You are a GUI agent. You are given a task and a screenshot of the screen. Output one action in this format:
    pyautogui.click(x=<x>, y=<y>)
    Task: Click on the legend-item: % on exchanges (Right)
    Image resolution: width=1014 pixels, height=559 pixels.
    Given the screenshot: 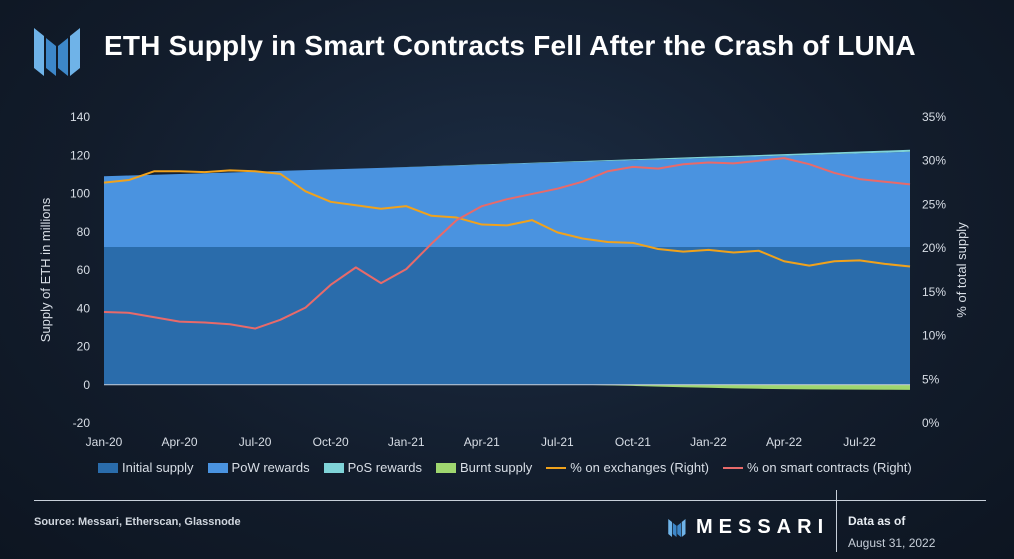 What is the action you would take?
    pyautogui.click(x=627, y=467)
    